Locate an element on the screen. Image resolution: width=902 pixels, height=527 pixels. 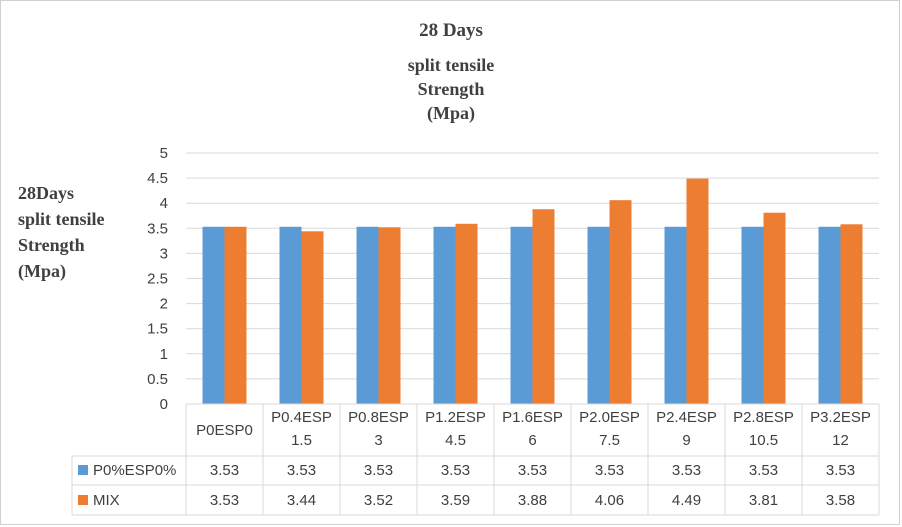
x-category-label: 6 is located at coordinates (532, 440).